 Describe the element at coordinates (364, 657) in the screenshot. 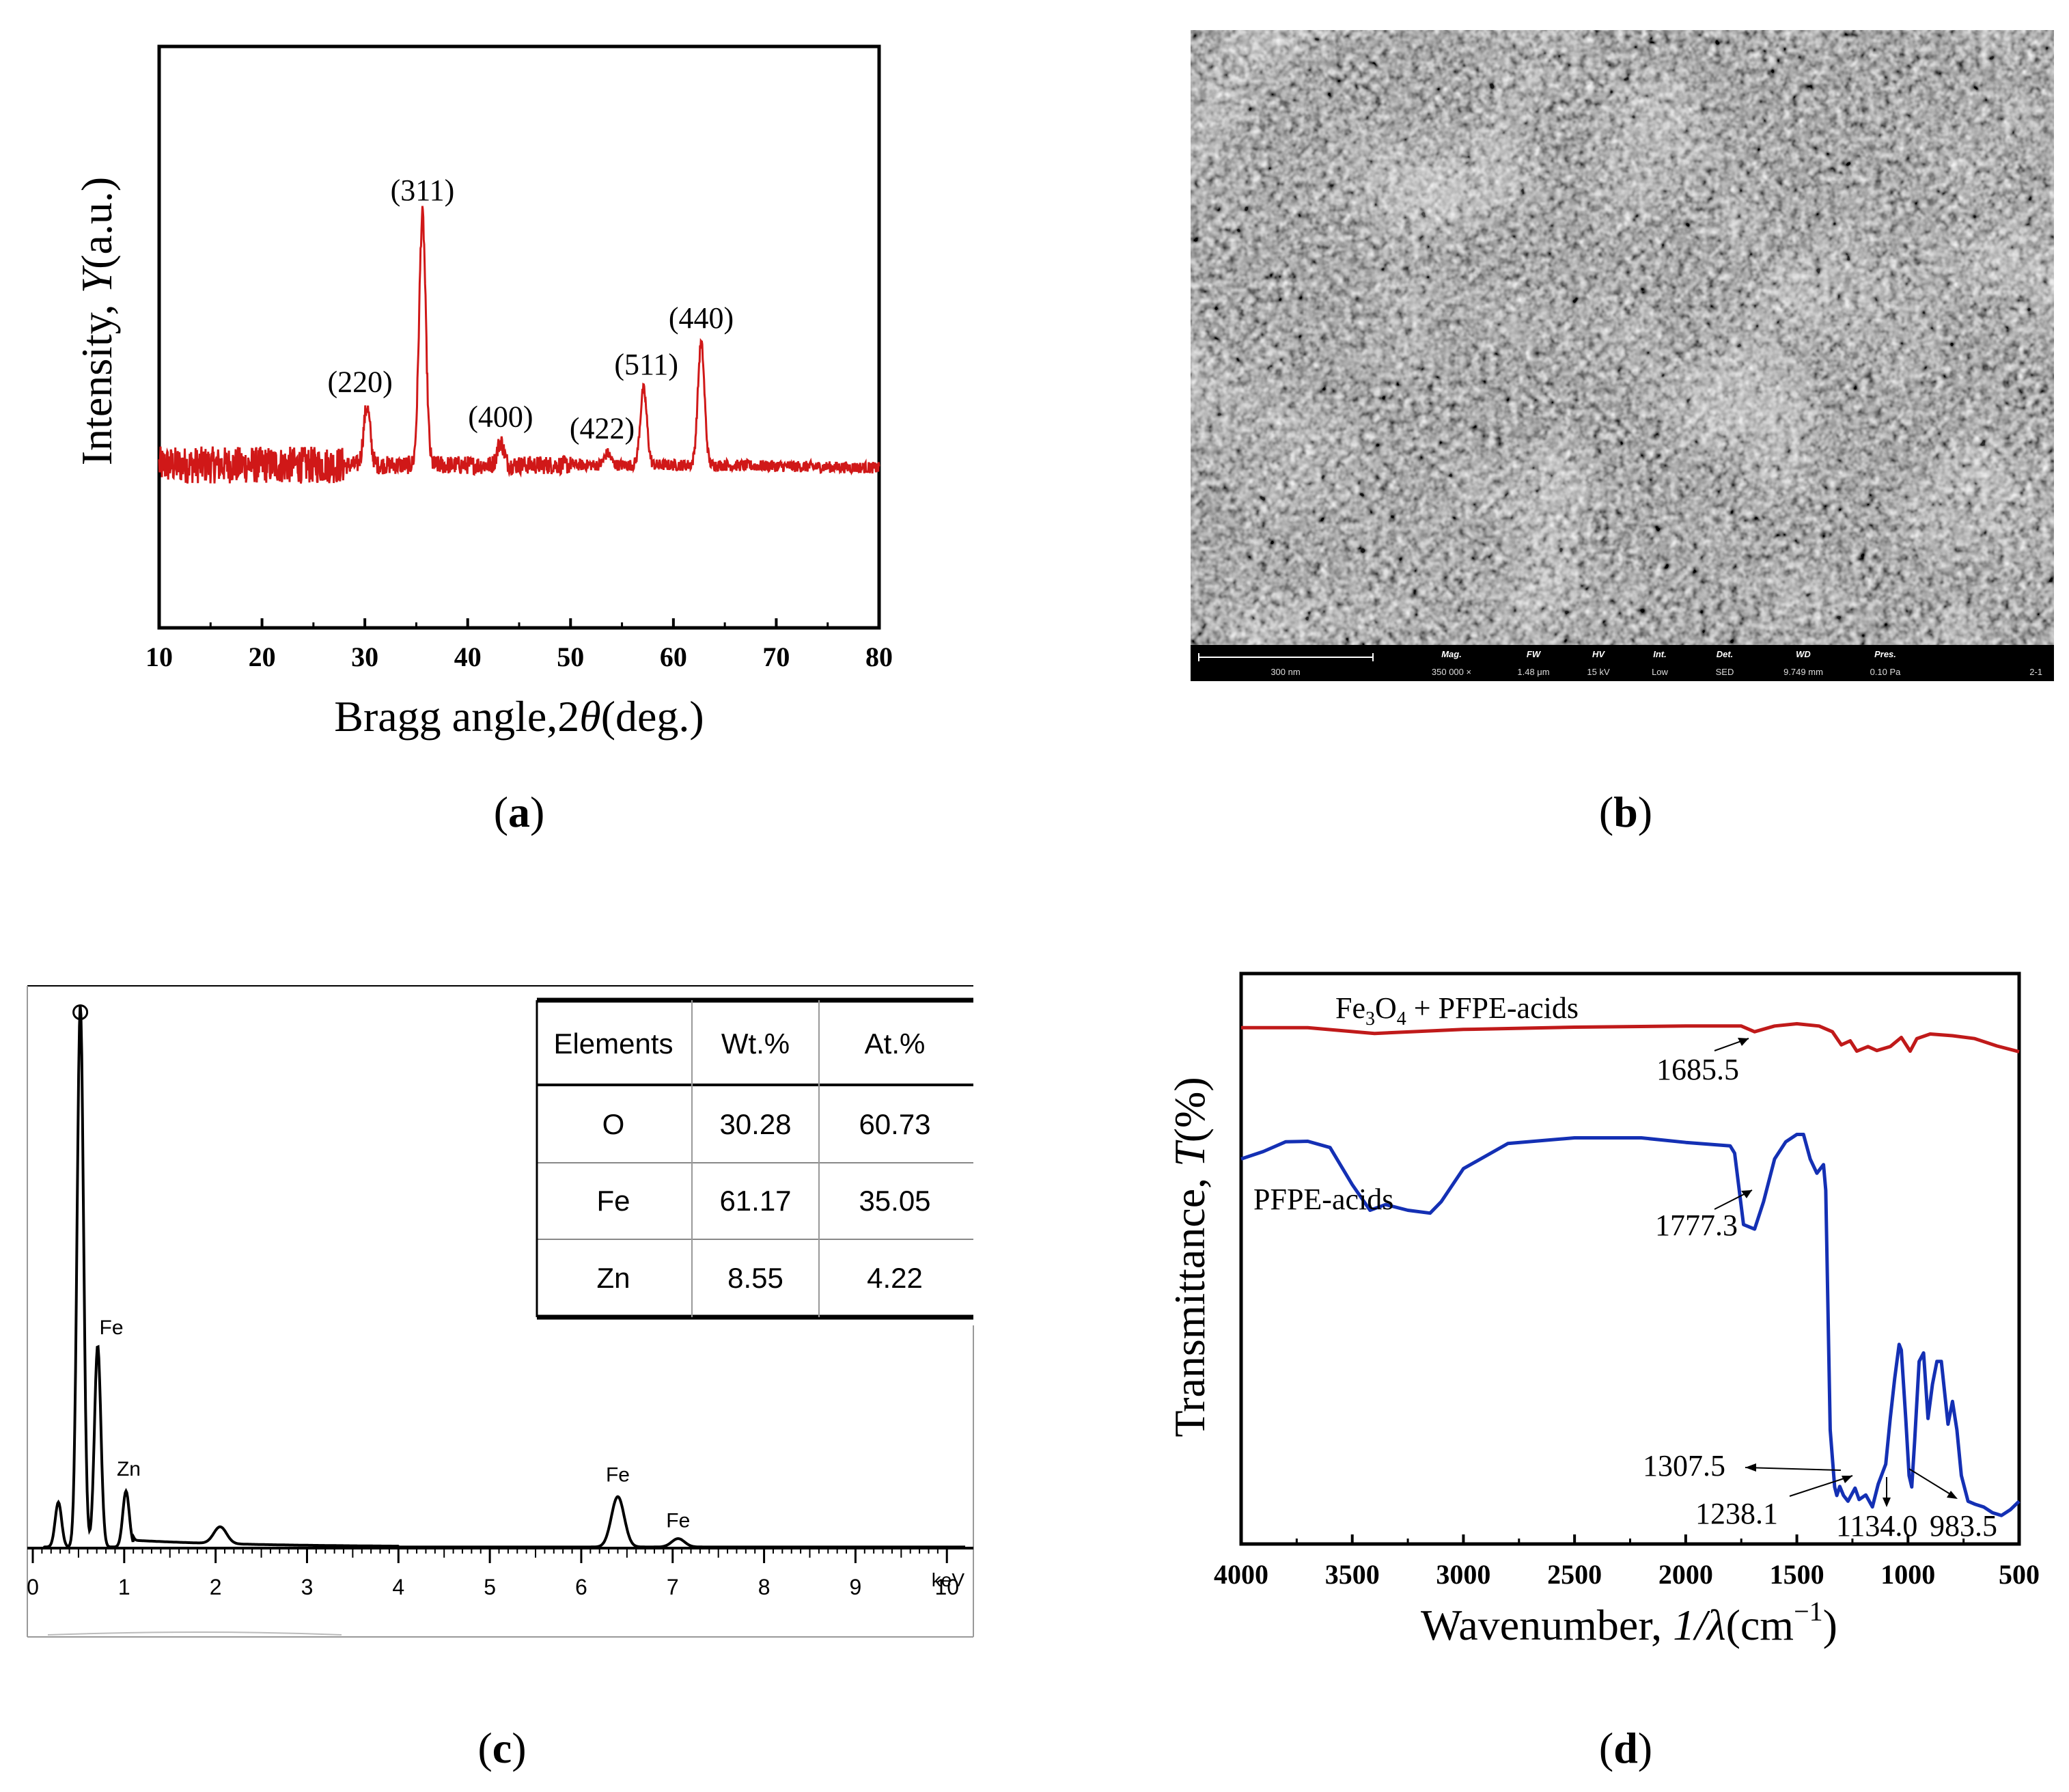

I see `xrd-x-tick-label: 30` at that location.